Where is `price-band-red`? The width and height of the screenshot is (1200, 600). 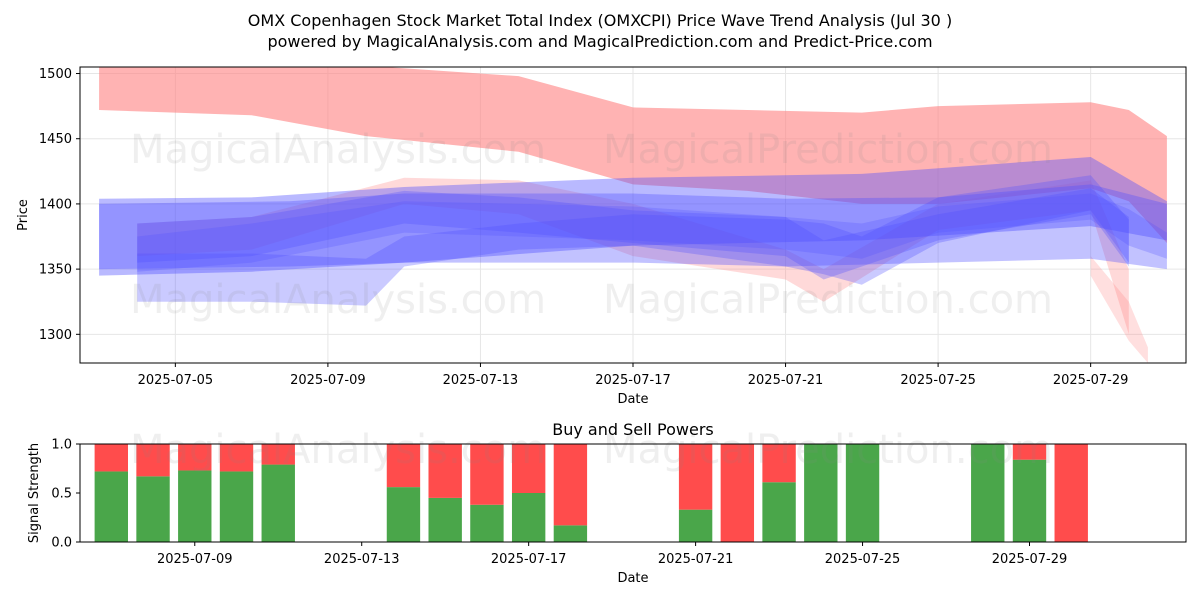 price-band-red is located at coordinates (1119, 309).